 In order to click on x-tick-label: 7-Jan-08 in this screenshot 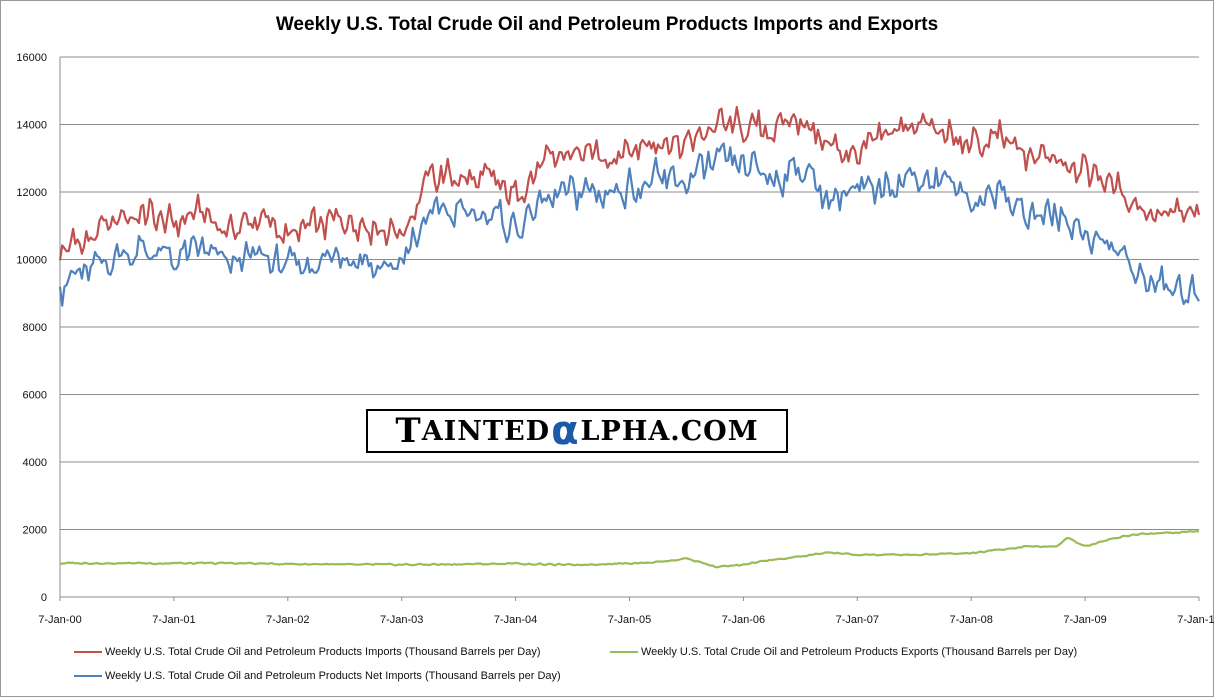, I will do `click(970, 620)`.